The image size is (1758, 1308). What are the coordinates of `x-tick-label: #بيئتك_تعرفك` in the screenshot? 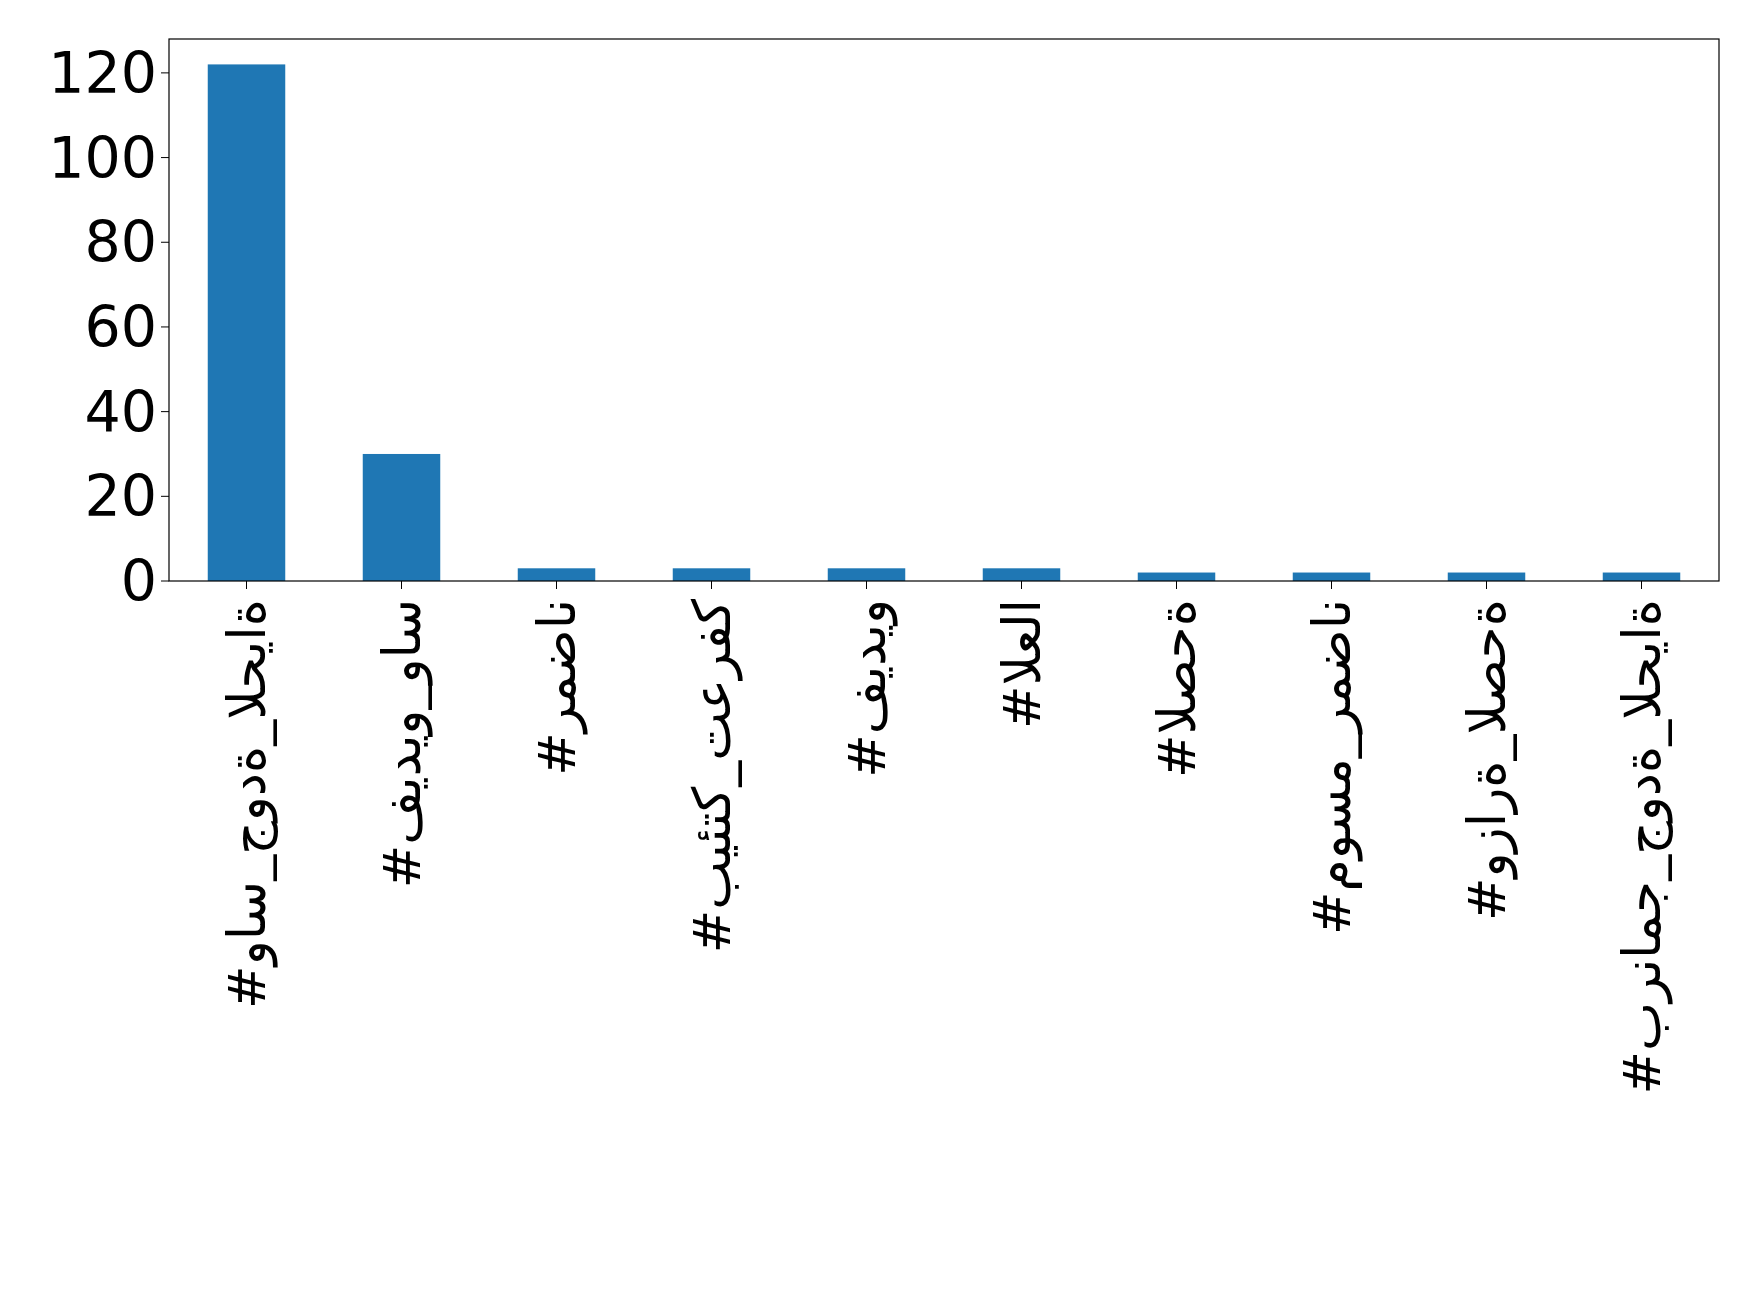 It's located at (712, 776).